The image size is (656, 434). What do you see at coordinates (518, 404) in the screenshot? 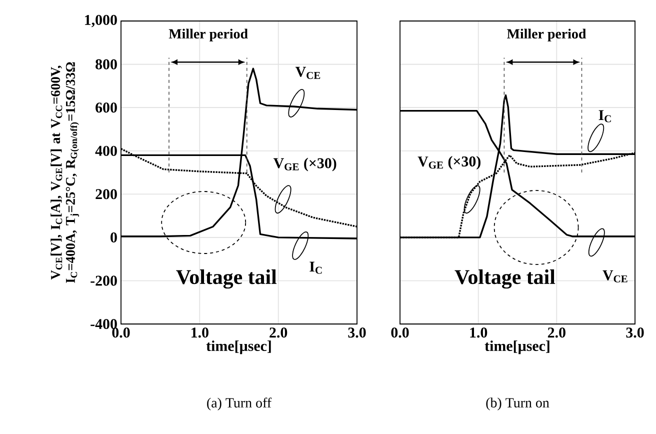
I see `text: (b) Turn on` at bounding box center [518, 404].